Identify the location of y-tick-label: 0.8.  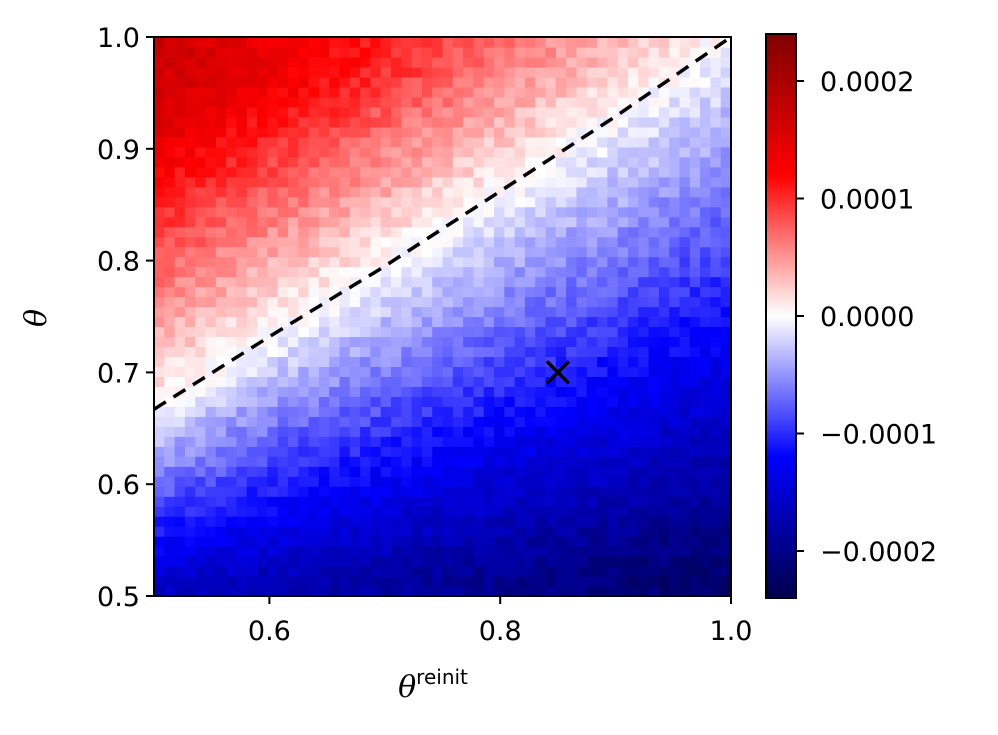
(118, 262).